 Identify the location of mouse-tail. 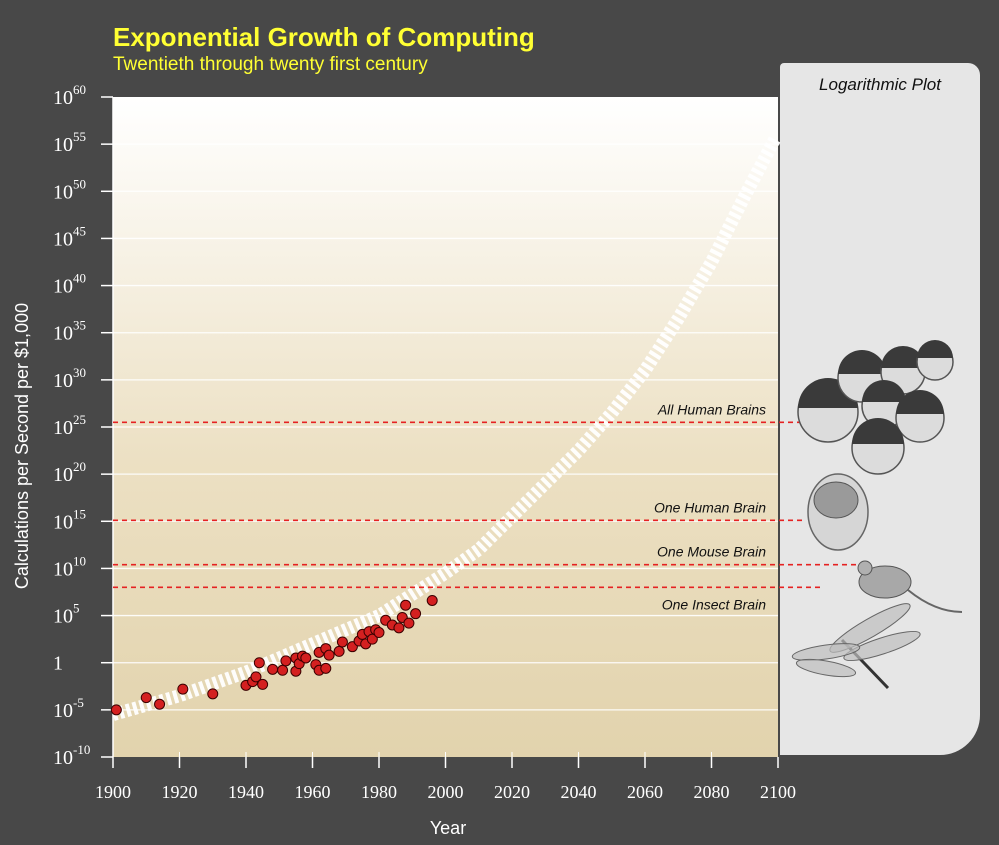
(935, 601).